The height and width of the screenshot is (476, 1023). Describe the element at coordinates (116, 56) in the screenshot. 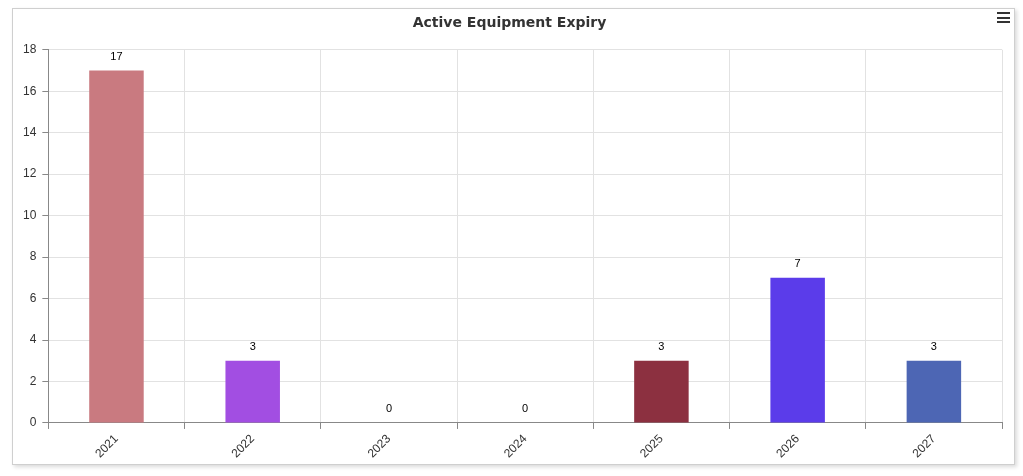

I see `data-label: 17` at that location.